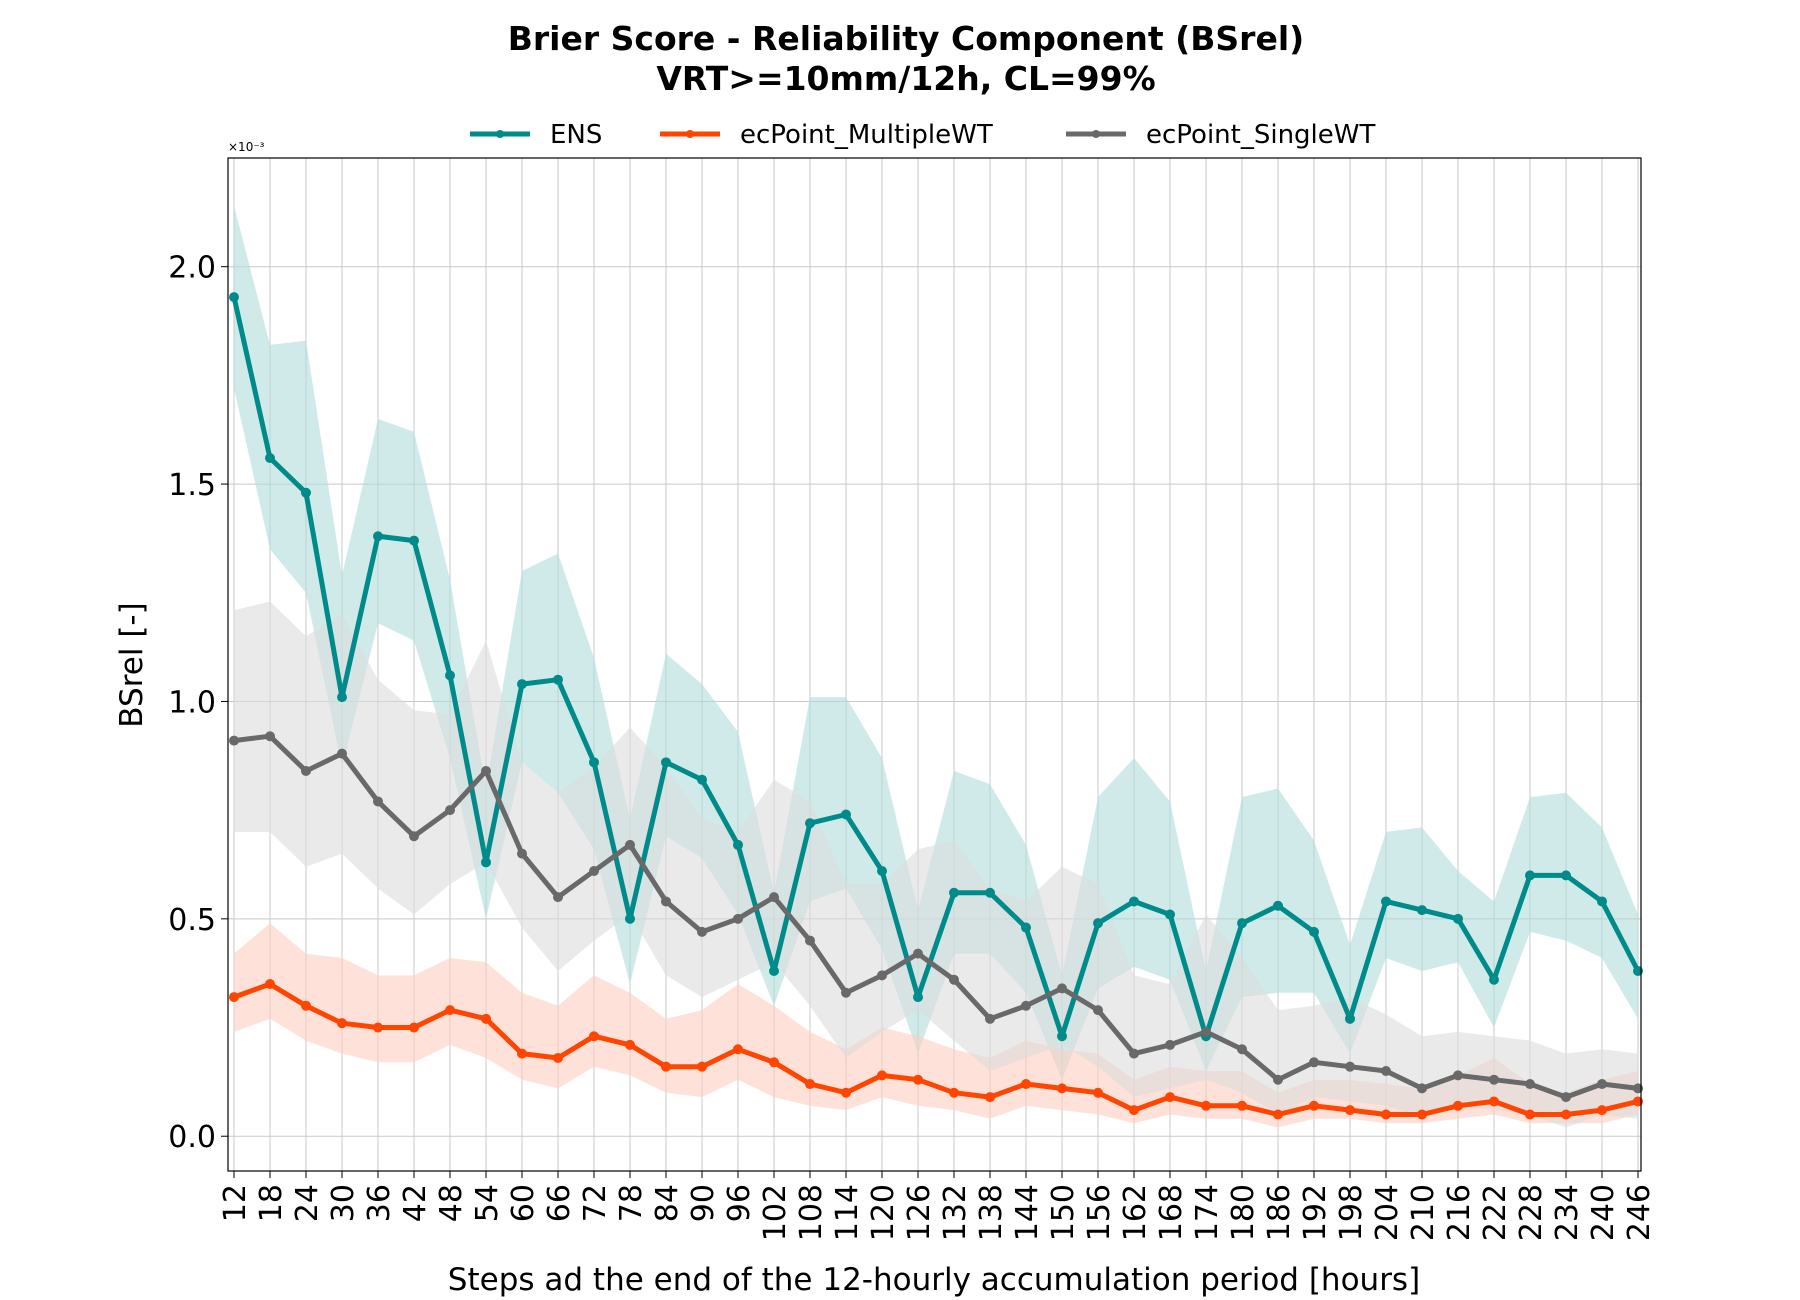 This screenshot has width=1800, height=1300. I want to click on x-tick-label-30: 30, so click(343, 1203).